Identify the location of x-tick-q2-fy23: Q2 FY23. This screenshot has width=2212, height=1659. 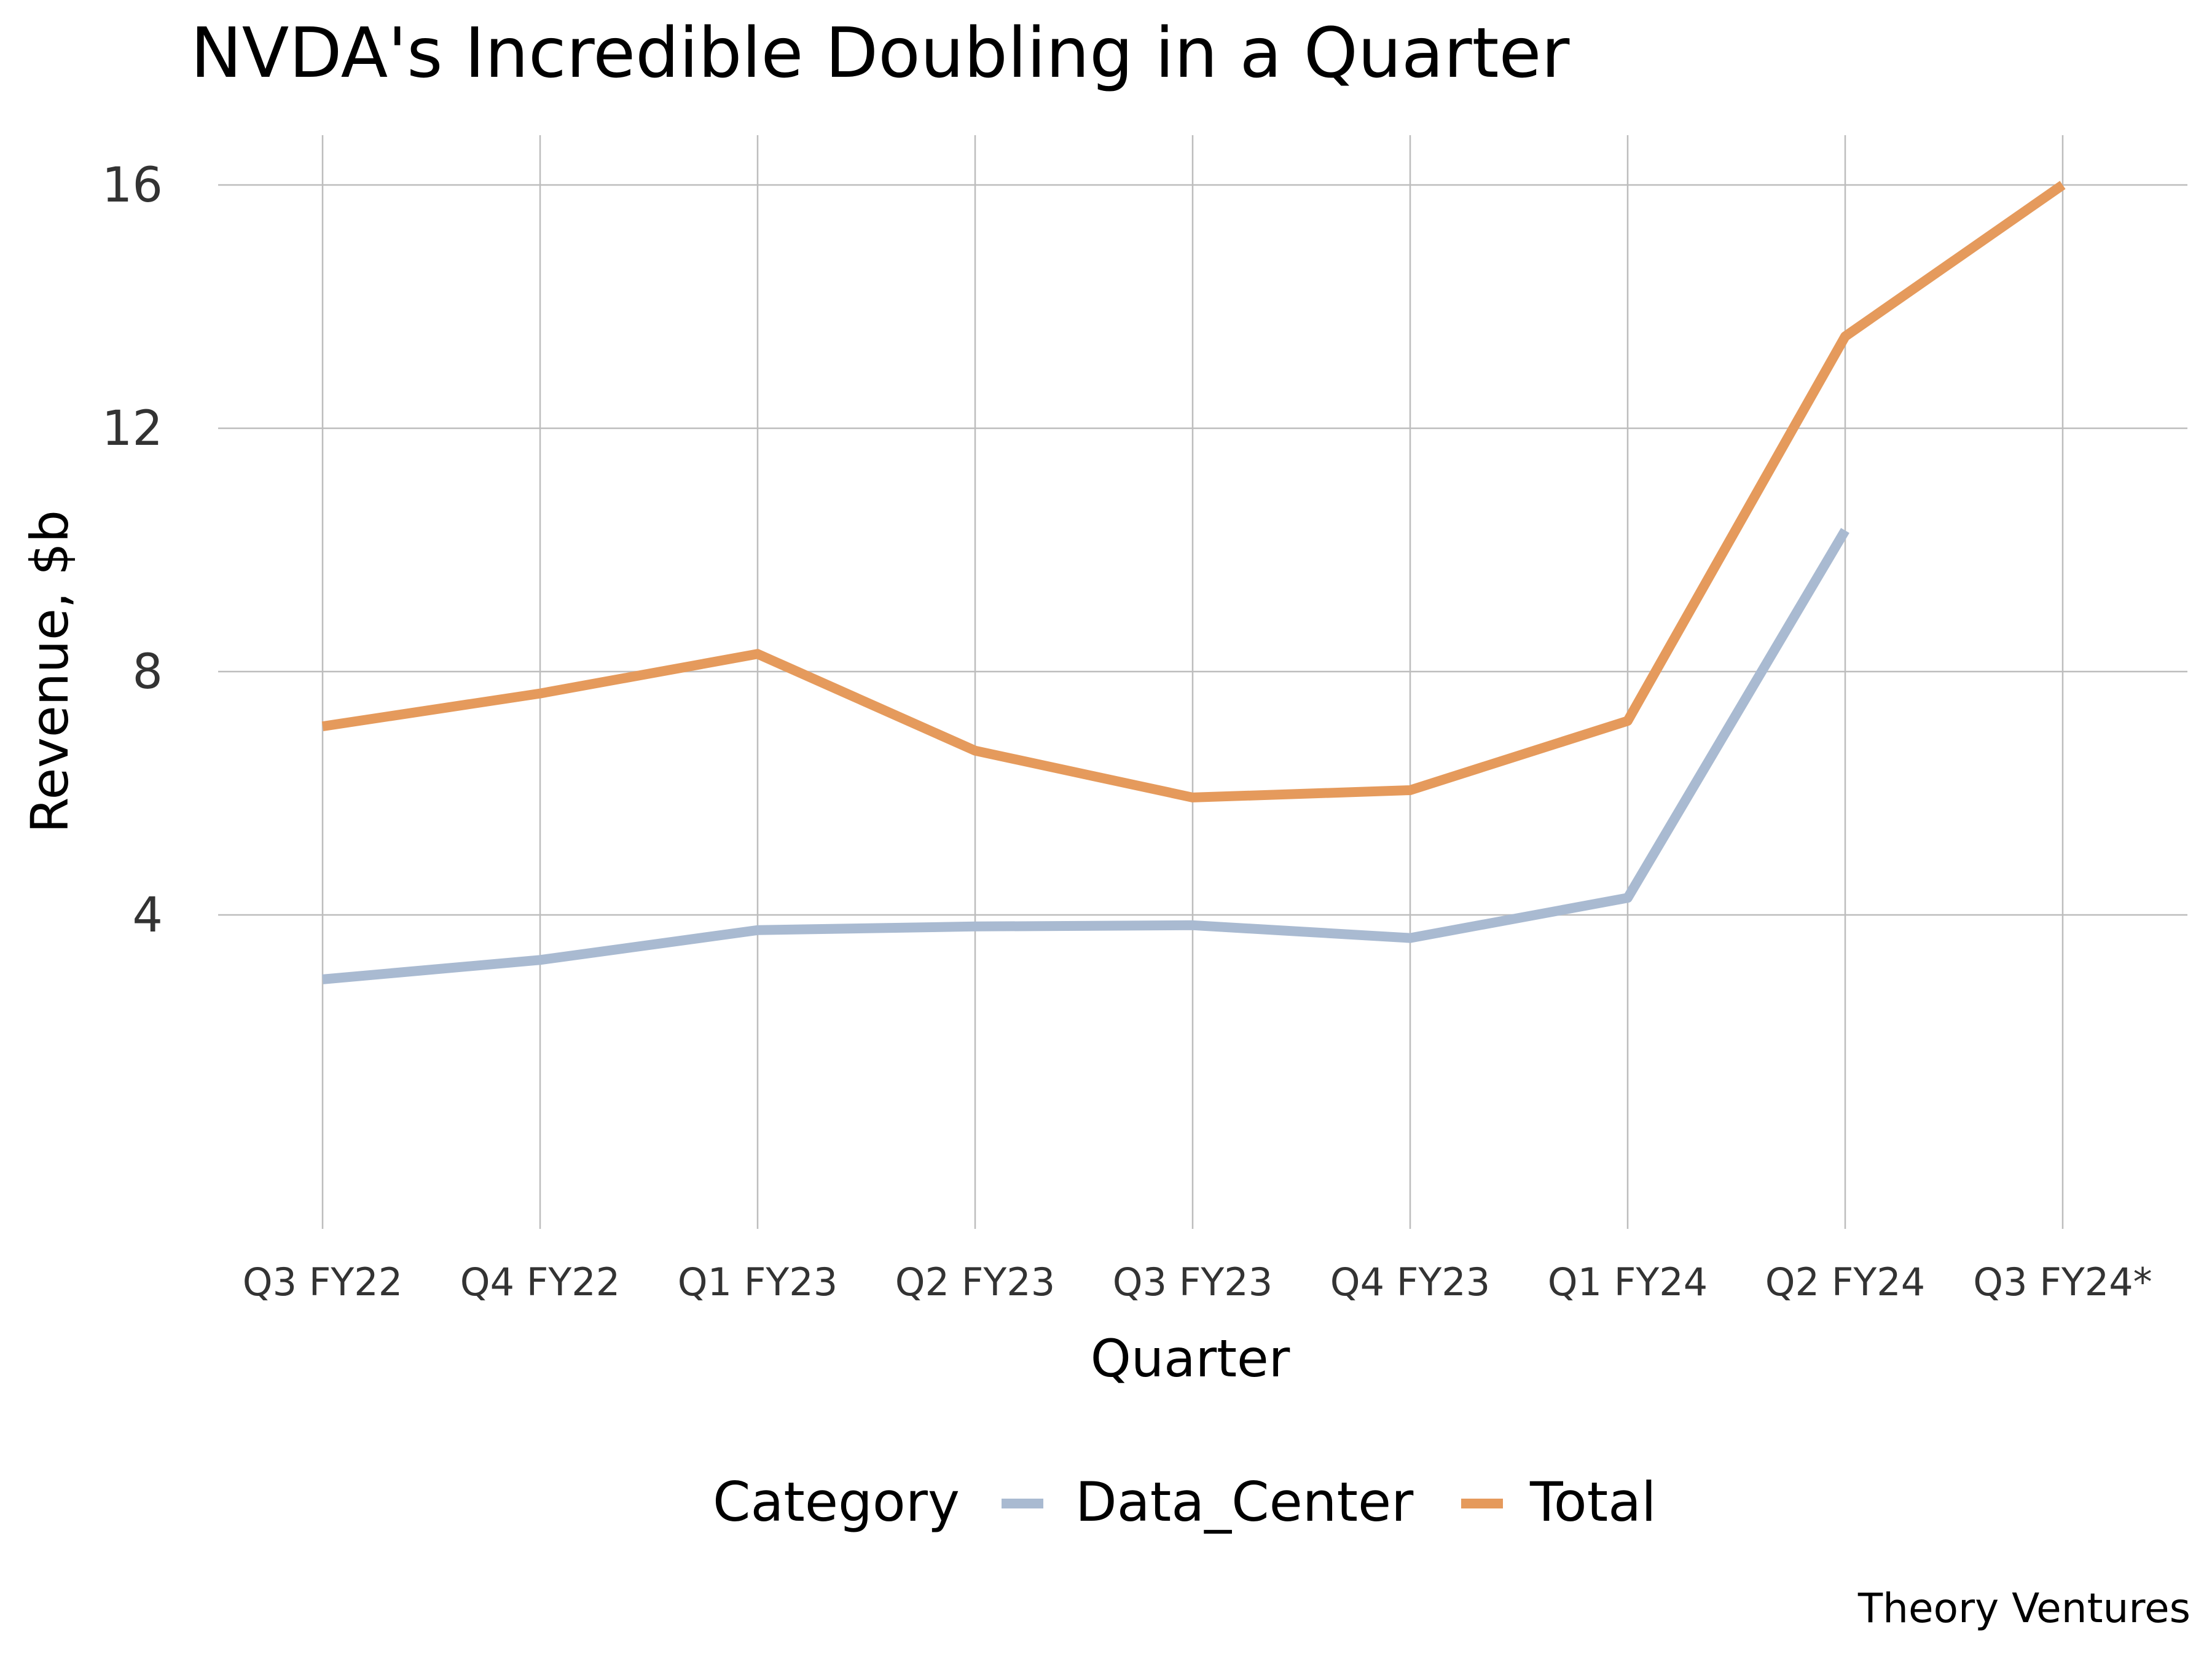
(975, 1282).